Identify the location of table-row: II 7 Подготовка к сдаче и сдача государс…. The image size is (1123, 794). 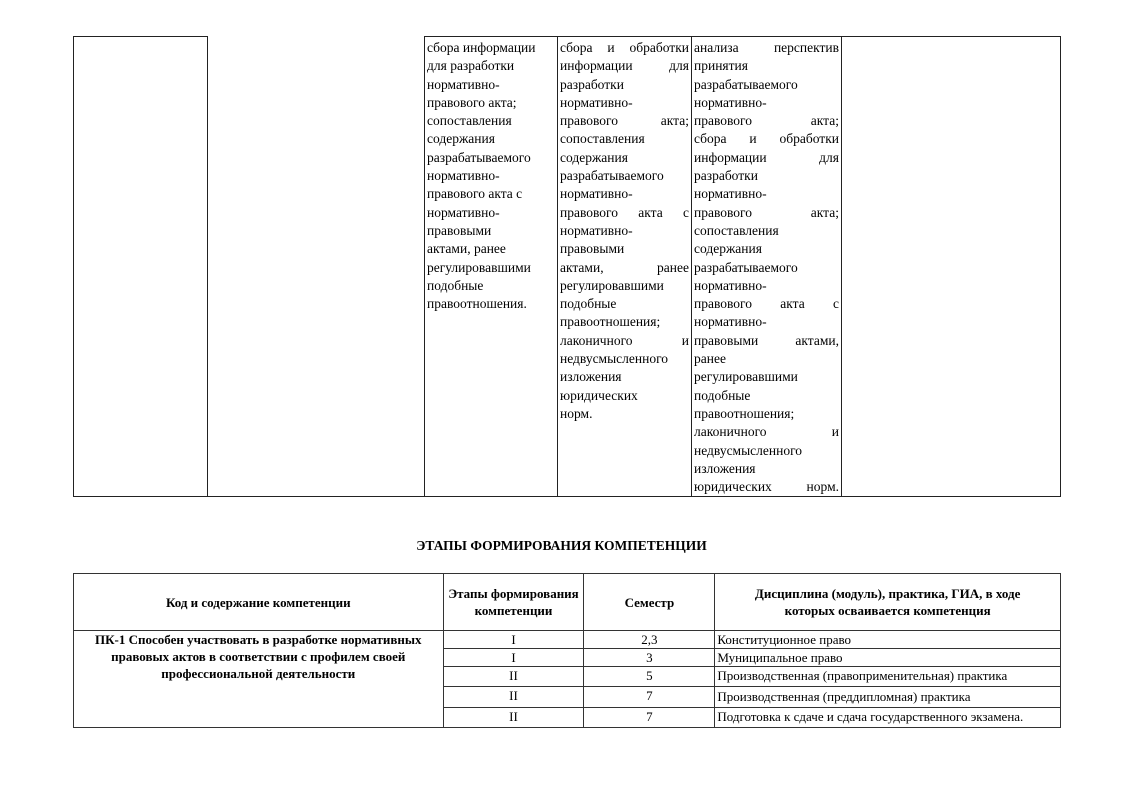
(567, 717).